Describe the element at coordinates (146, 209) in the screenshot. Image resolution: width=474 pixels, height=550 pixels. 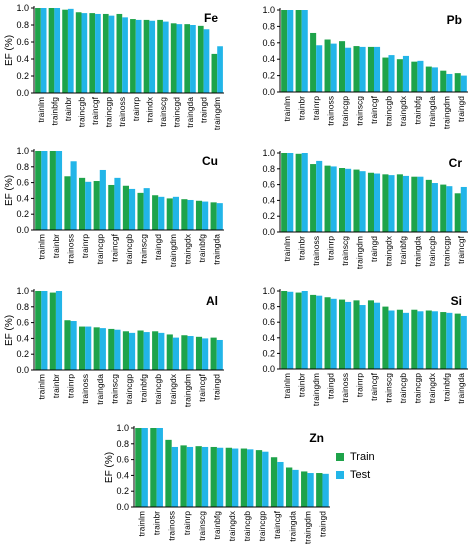
I see `bar-test-trainscg` at that location.